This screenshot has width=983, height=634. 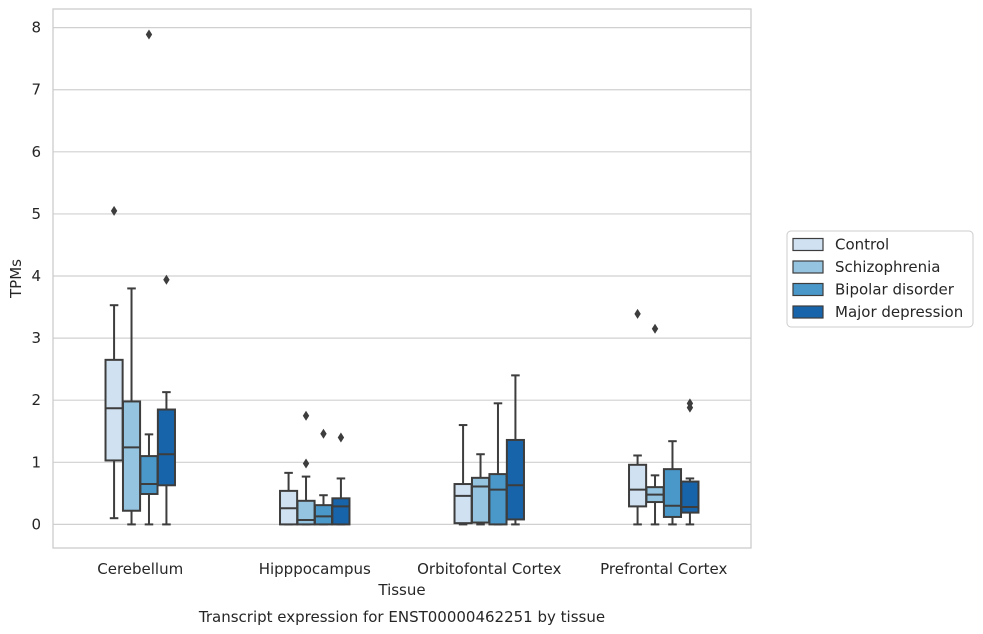 What do you see at coordinates (663, 569) in the screenshot?
I see `x-tick-label: Prefrontal Cortex` at bounding box center [663, 569].